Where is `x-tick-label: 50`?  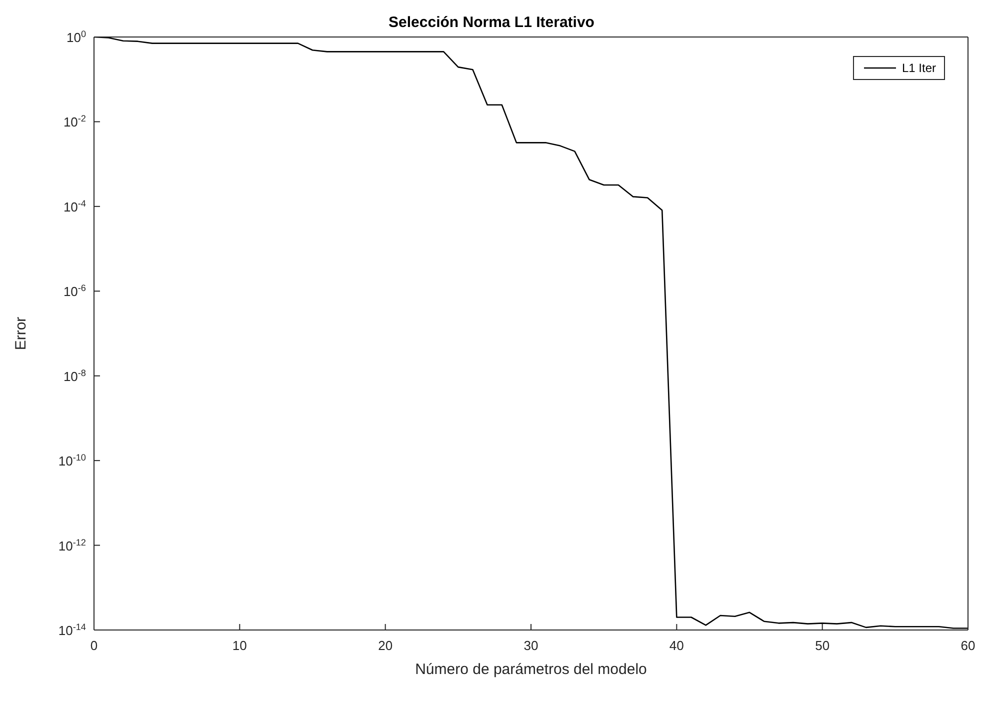
x-tick-label: 50 is located at coordinates (822, 645).